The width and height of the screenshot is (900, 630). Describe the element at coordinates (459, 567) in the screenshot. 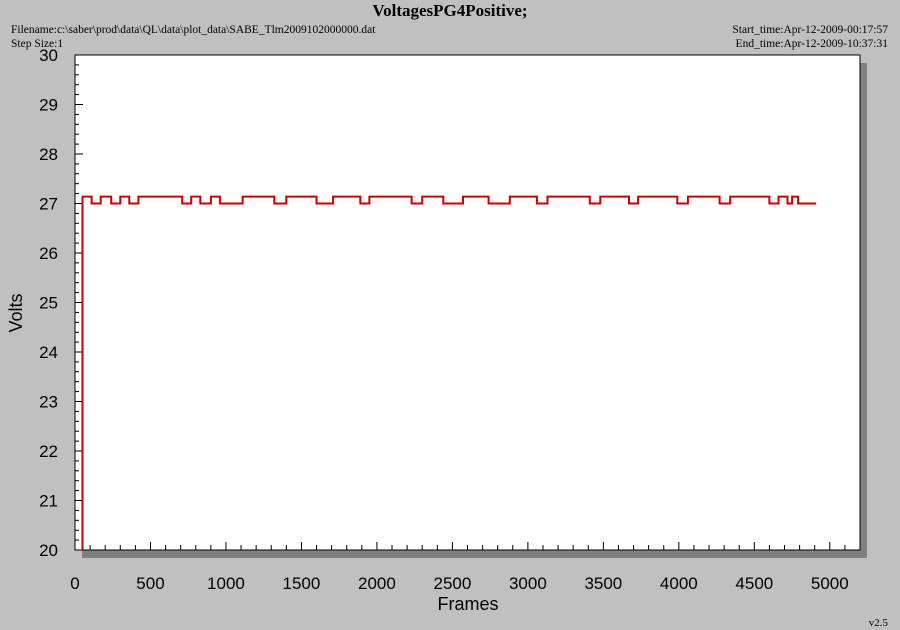

I see `x-axis: 0 500 1000 1500 2000 2500 3000 3500 4000 4500 5000` at that location.